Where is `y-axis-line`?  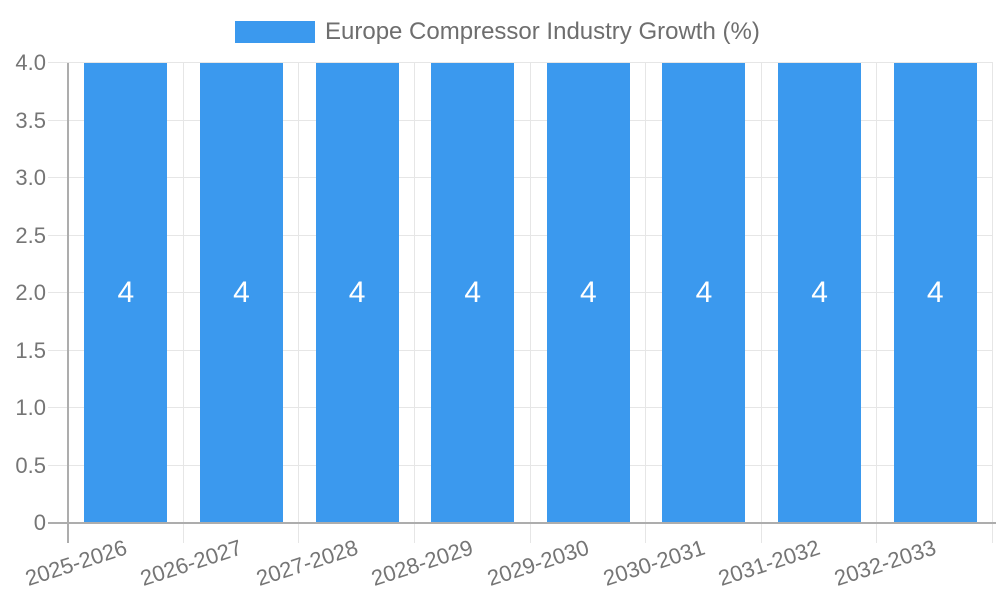
y-axis-line is located at coordinates (68, 303).